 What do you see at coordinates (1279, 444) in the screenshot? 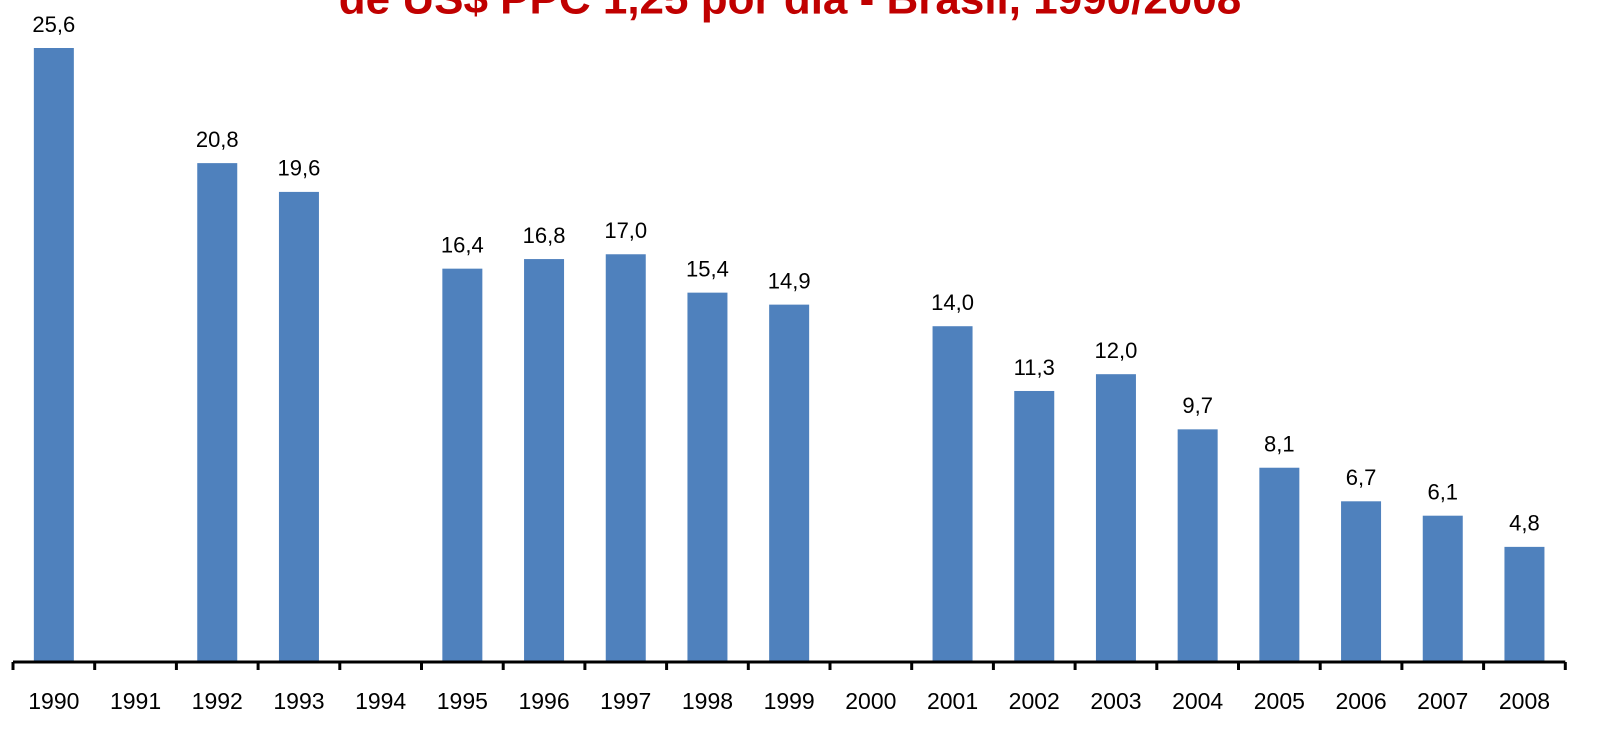
I see `value-label: 8,1` at bounding box center [1279, 444].